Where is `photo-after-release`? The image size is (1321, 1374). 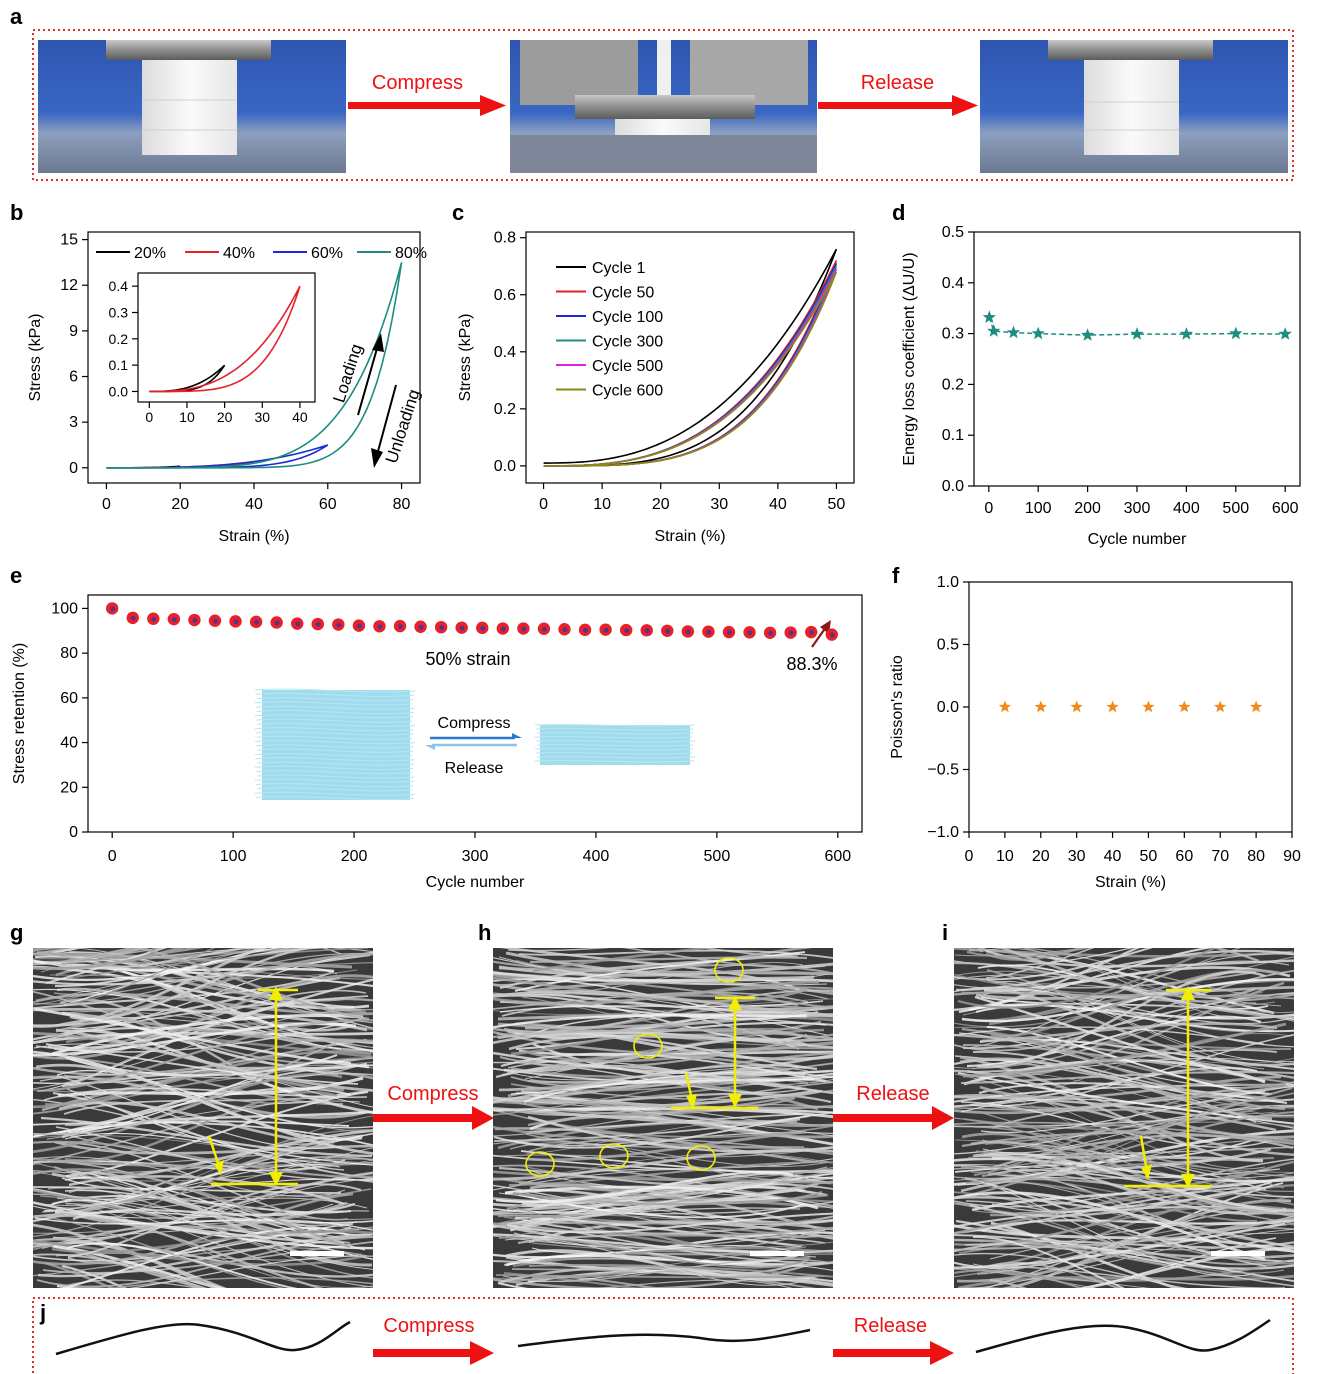 photo-after-release is located at coordinates (1134, 106).